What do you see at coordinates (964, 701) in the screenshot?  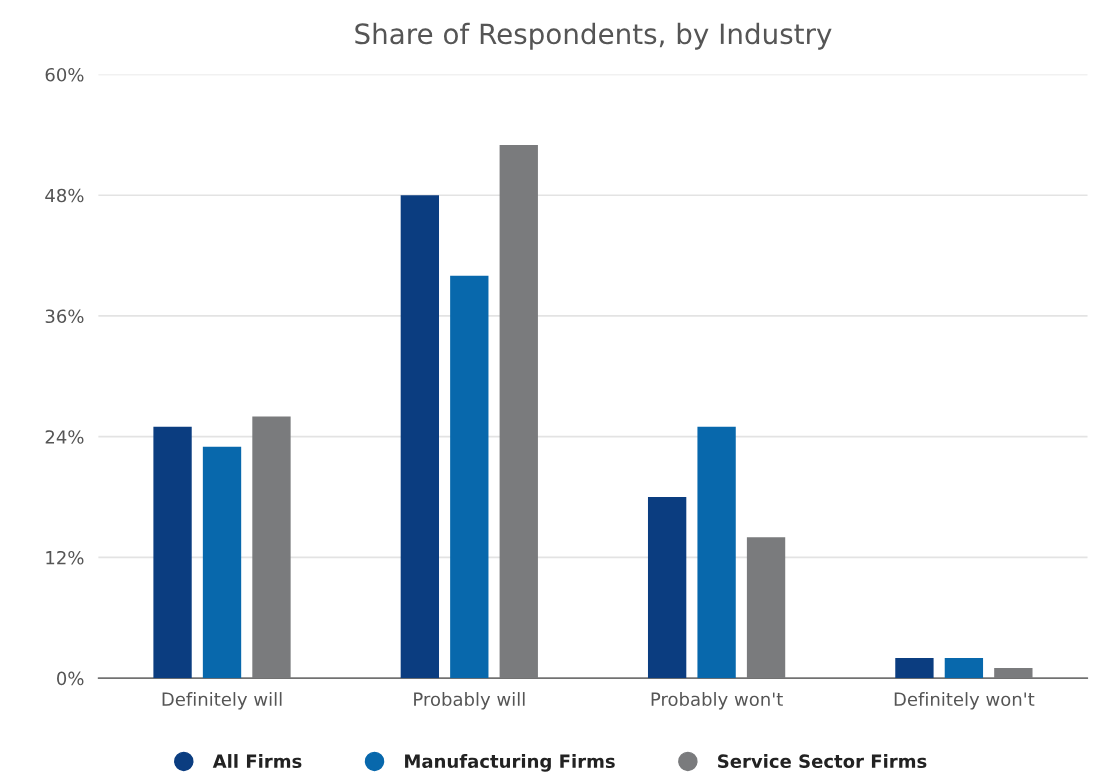 I see `x-tick-label: Definitely won't` at bounding box center [964, 701].